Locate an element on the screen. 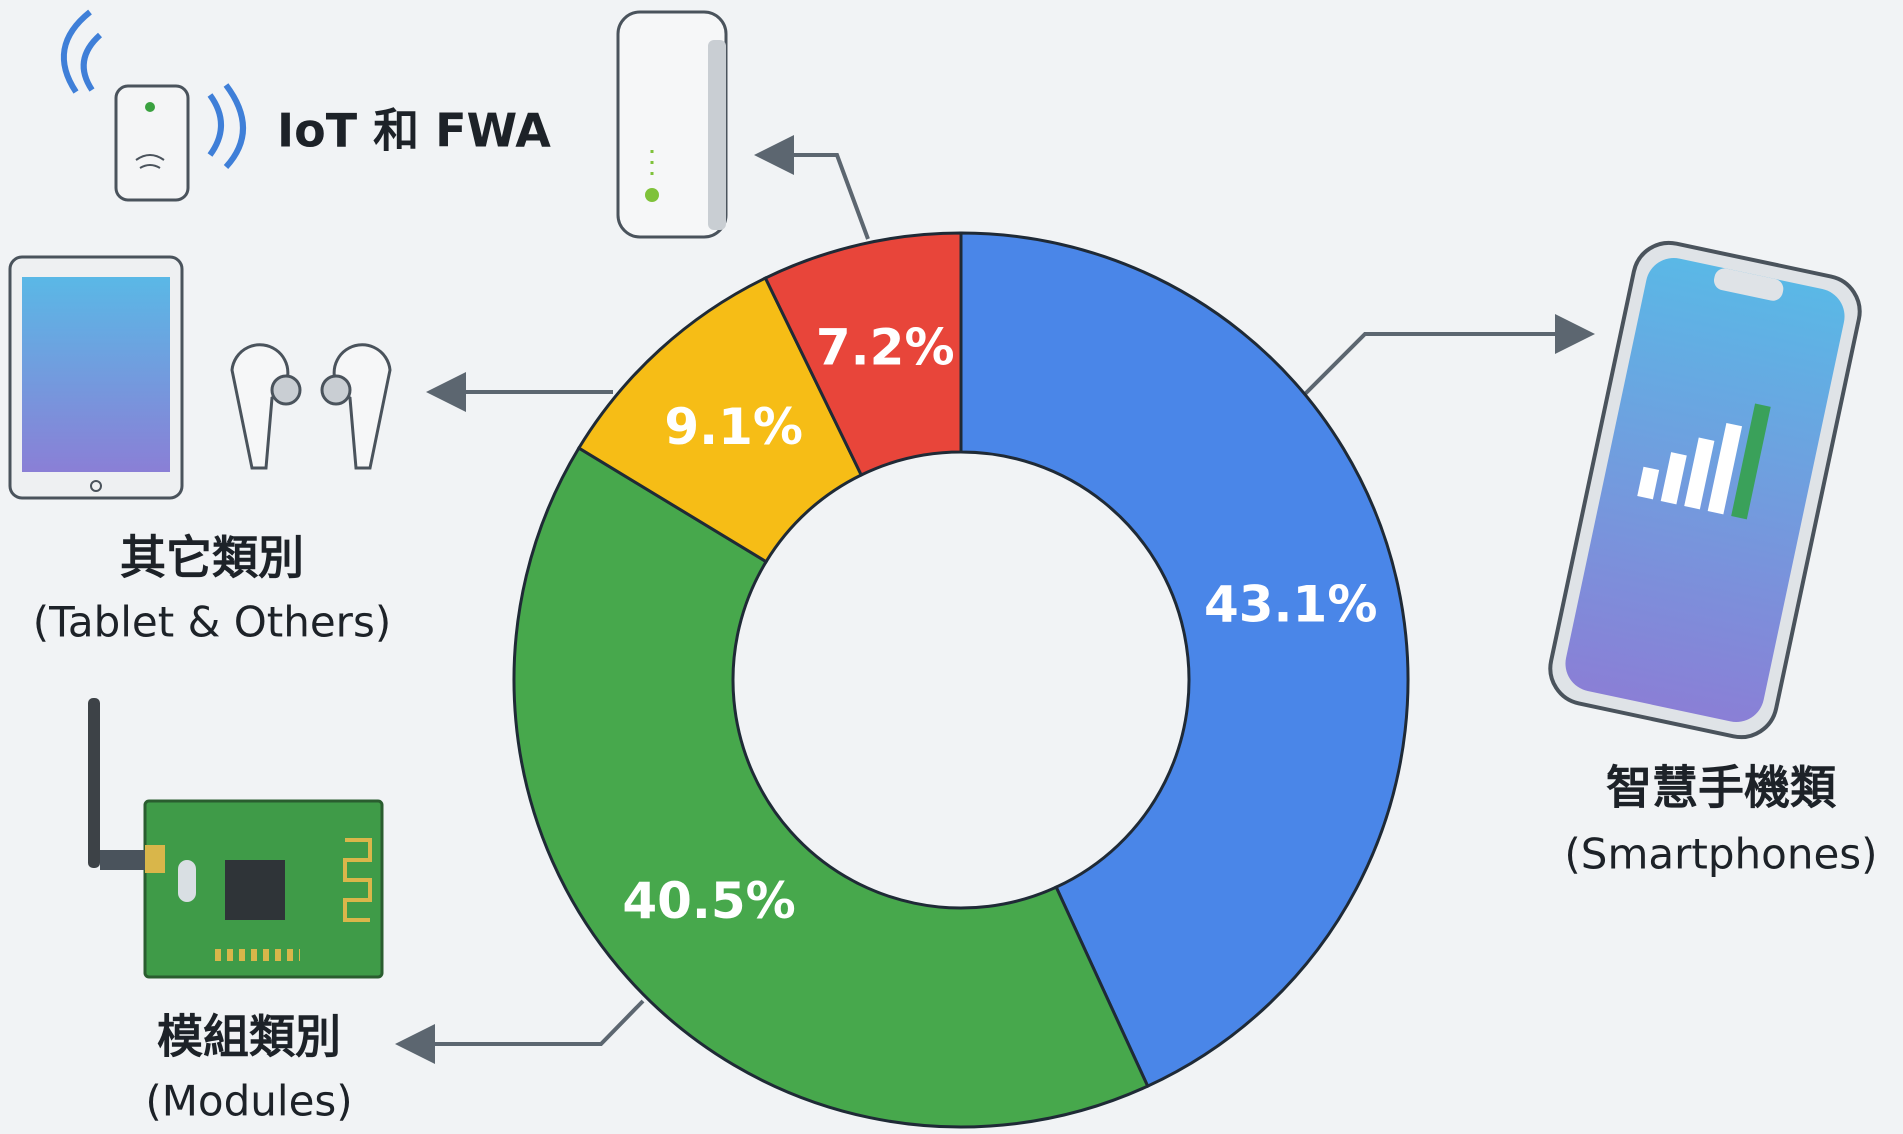 This screenshot has height=1134, width=1903. category-sublabel: (Modules) is located at coordinates (248, 1101).